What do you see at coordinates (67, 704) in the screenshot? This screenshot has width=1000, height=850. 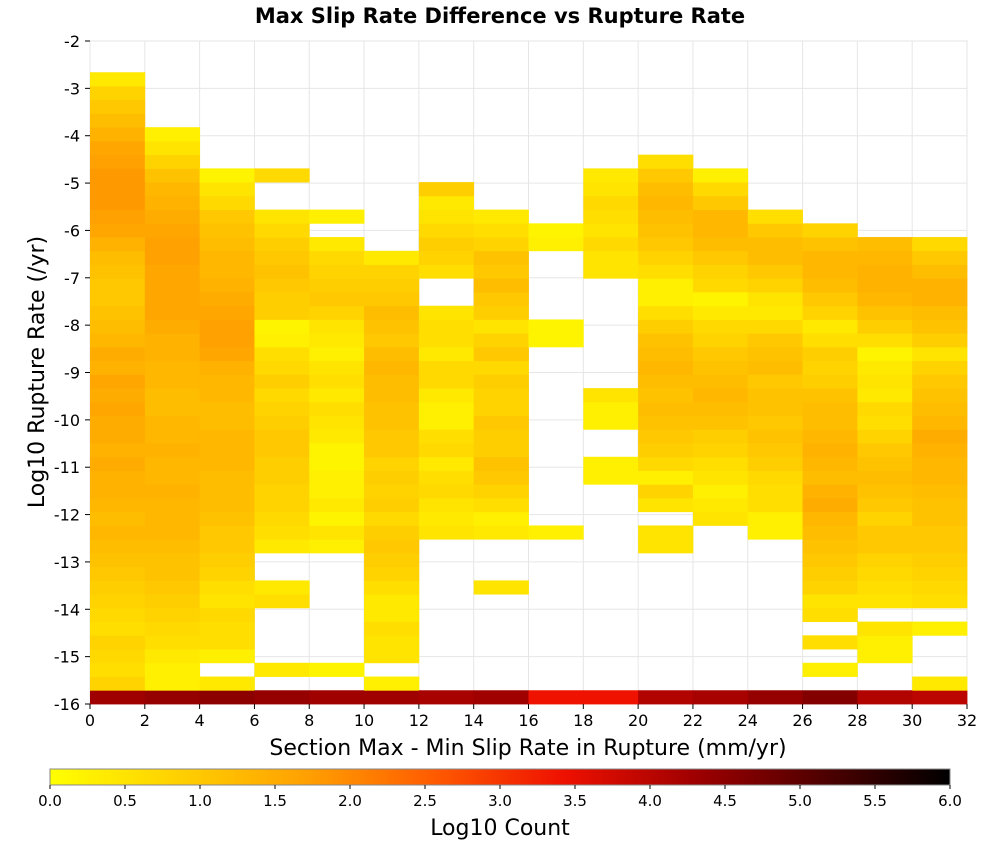 I see `y-tick-label: -16` at bounding box center [67, 704].